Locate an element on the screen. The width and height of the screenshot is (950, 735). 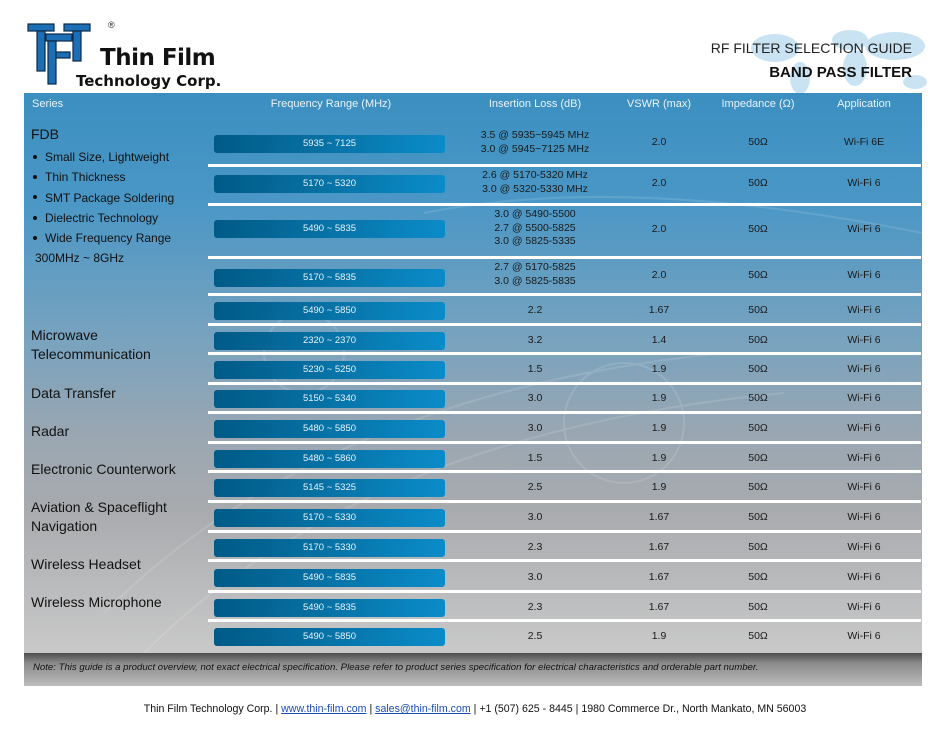
application: Wi-Fi 6E is located at coordinates (864, 142).